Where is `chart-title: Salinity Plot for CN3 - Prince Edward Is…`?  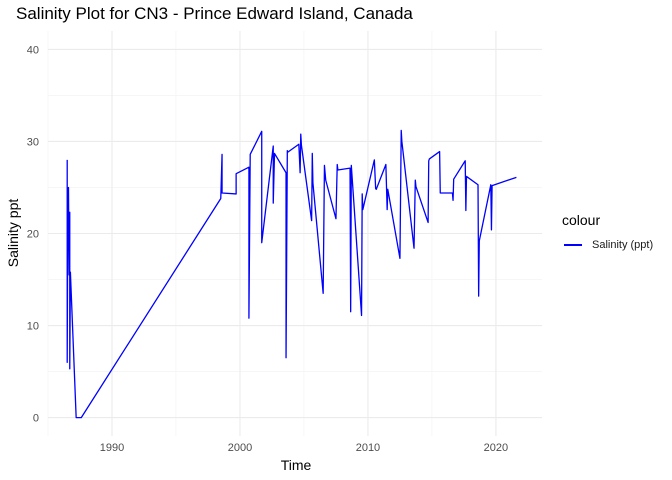
chart-title: Salinity Plot for CN3 - Prince Edward Is… is located at coordinates (214, 13).